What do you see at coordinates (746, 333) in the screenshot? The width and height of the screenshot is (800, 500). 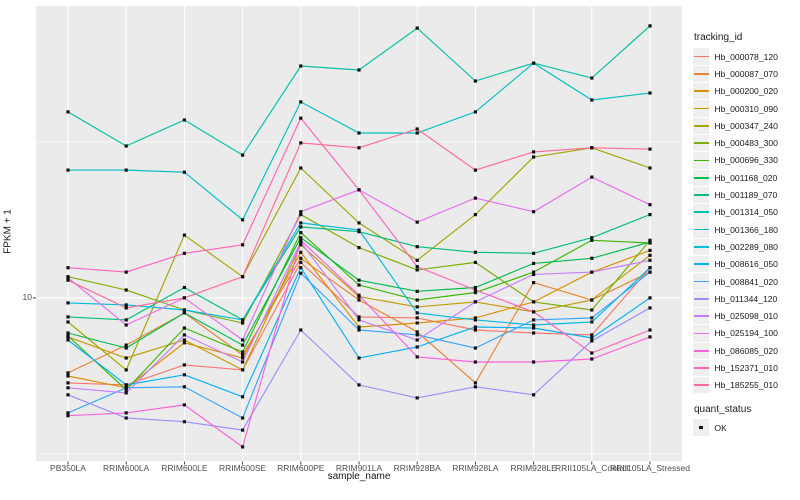 I see `legend-item-label: Hb_025194_100` at bounding box center [746, 333].